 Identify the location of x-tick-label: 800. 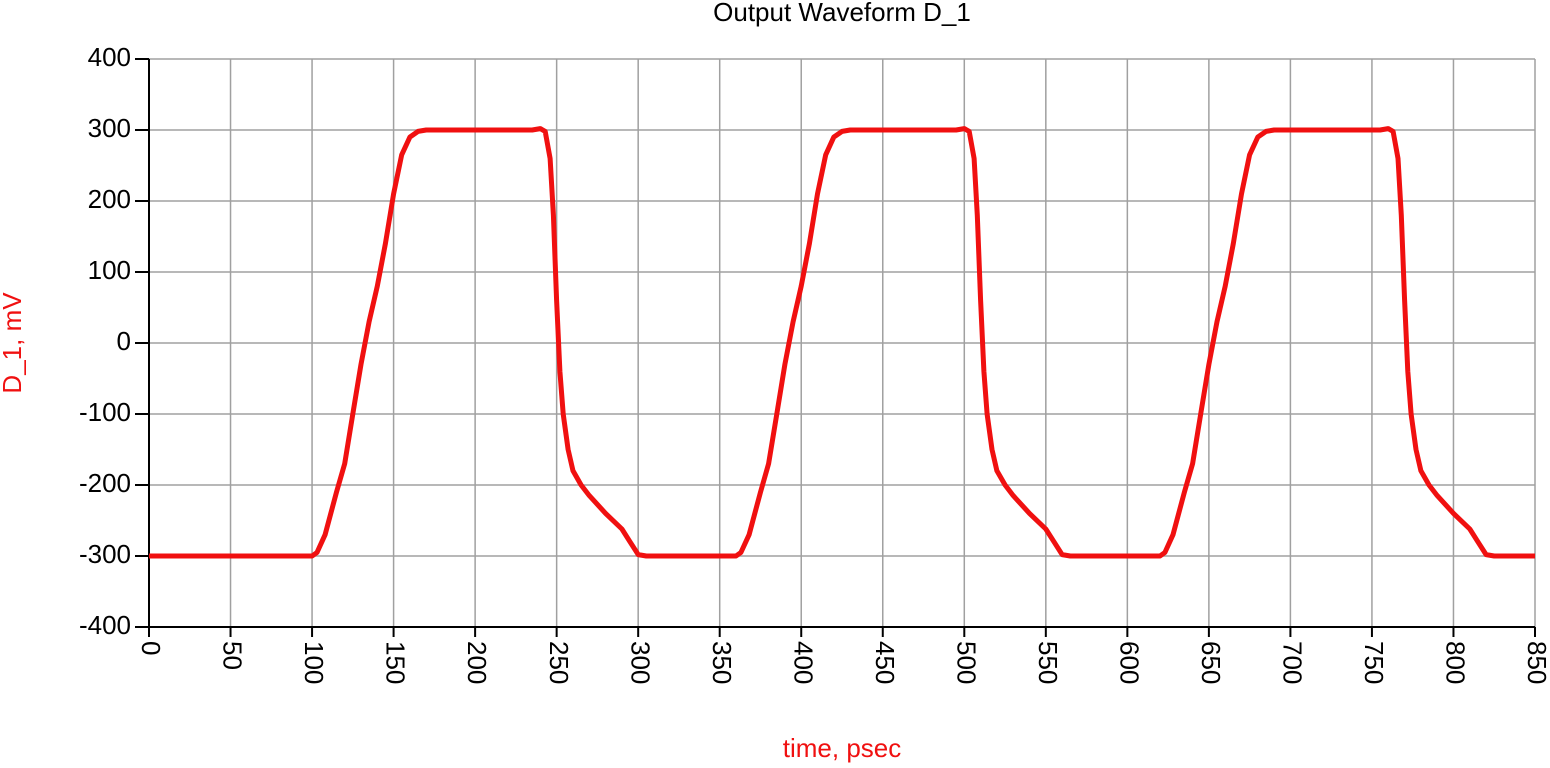
(1456, 662).